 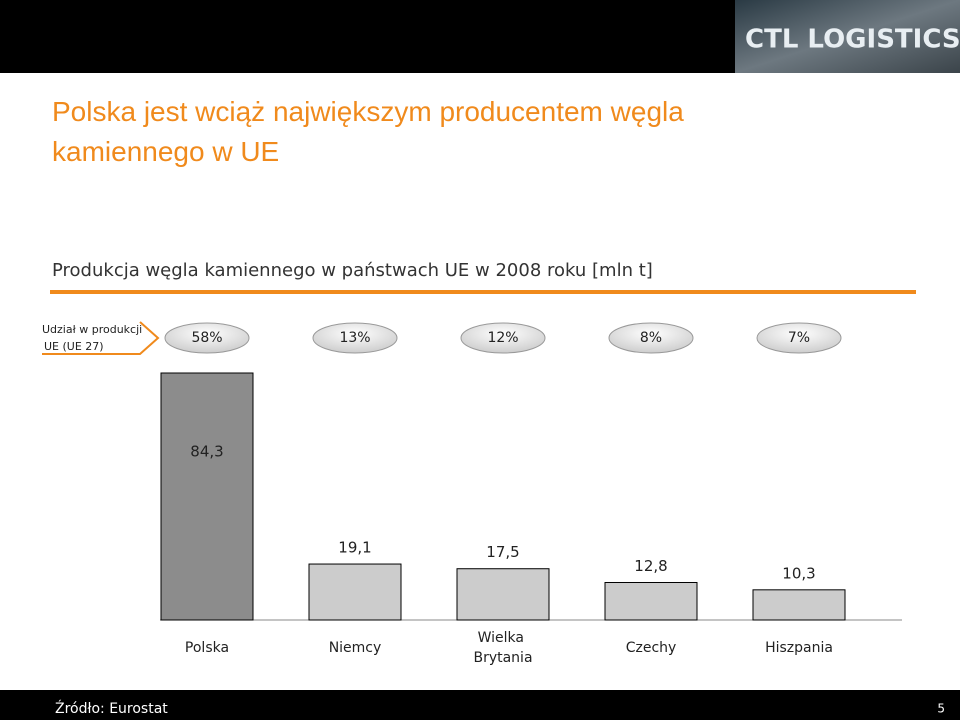 I want to click on logo-image, so click(x=847, y=36).